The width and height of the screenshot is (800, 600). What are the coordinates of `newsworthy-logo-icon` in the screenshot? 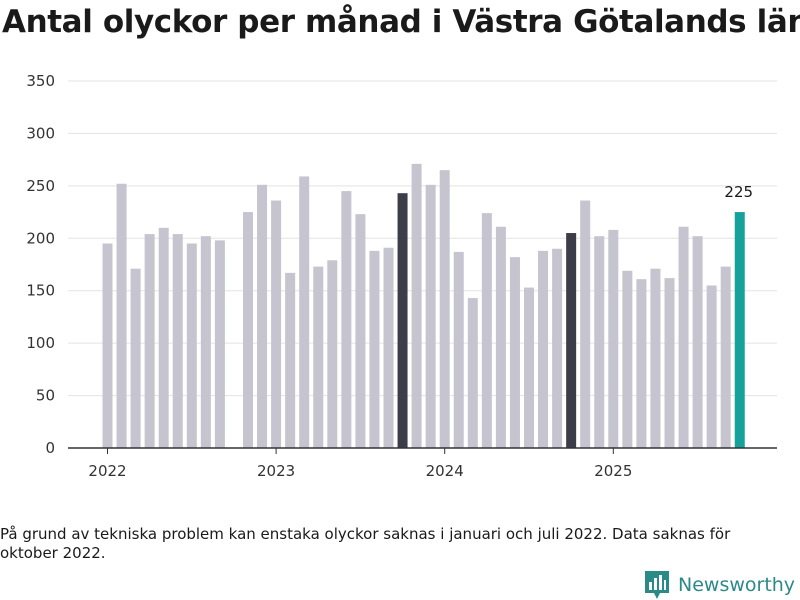 It's located at (657, 585).